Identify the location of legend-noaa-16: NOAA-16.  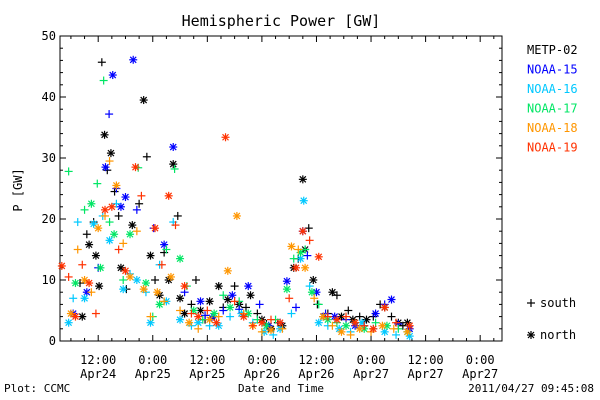
(552, 89).